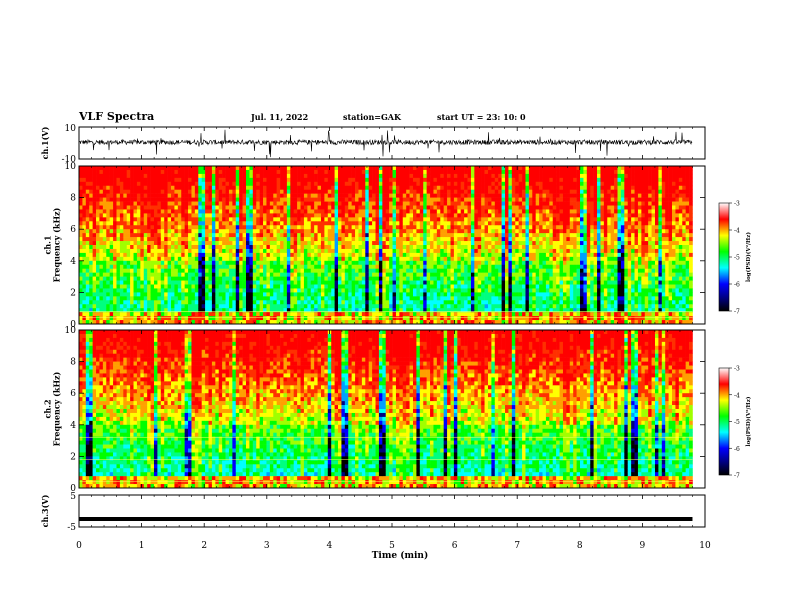 The image size is (792, 612). What do you see at coordinates (392, 546) in the screenshot?
I see `x-tick-label: 5` at bounding box center [392, 546].